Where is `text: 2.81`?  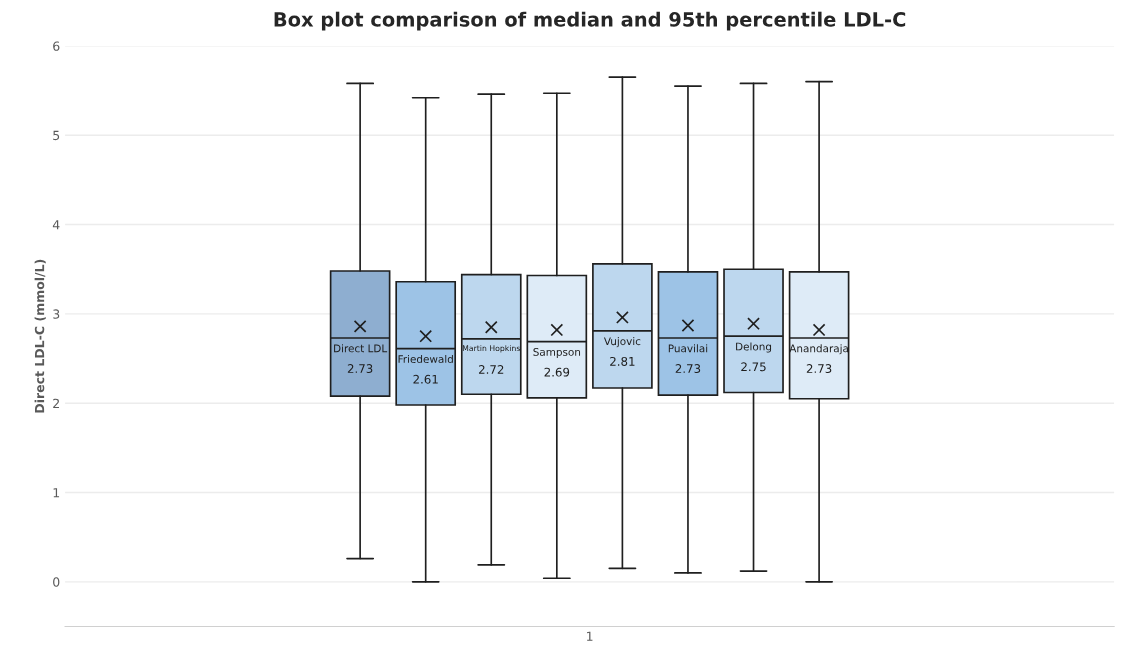 text: 2.81 is located at coordinates (622, 361).